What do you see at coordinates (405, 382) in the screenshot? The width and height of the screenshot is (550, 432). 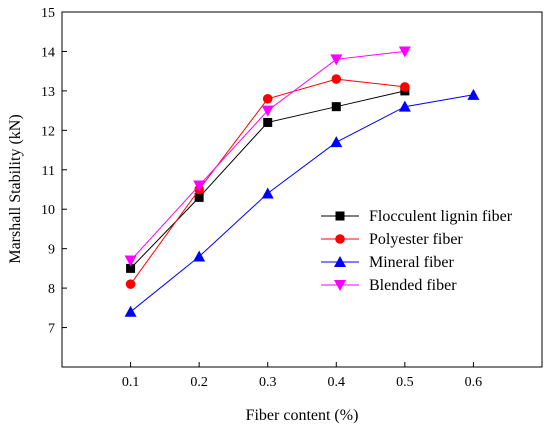 I see `x-tick-label: 0.5` at bounding box center [405, 382].